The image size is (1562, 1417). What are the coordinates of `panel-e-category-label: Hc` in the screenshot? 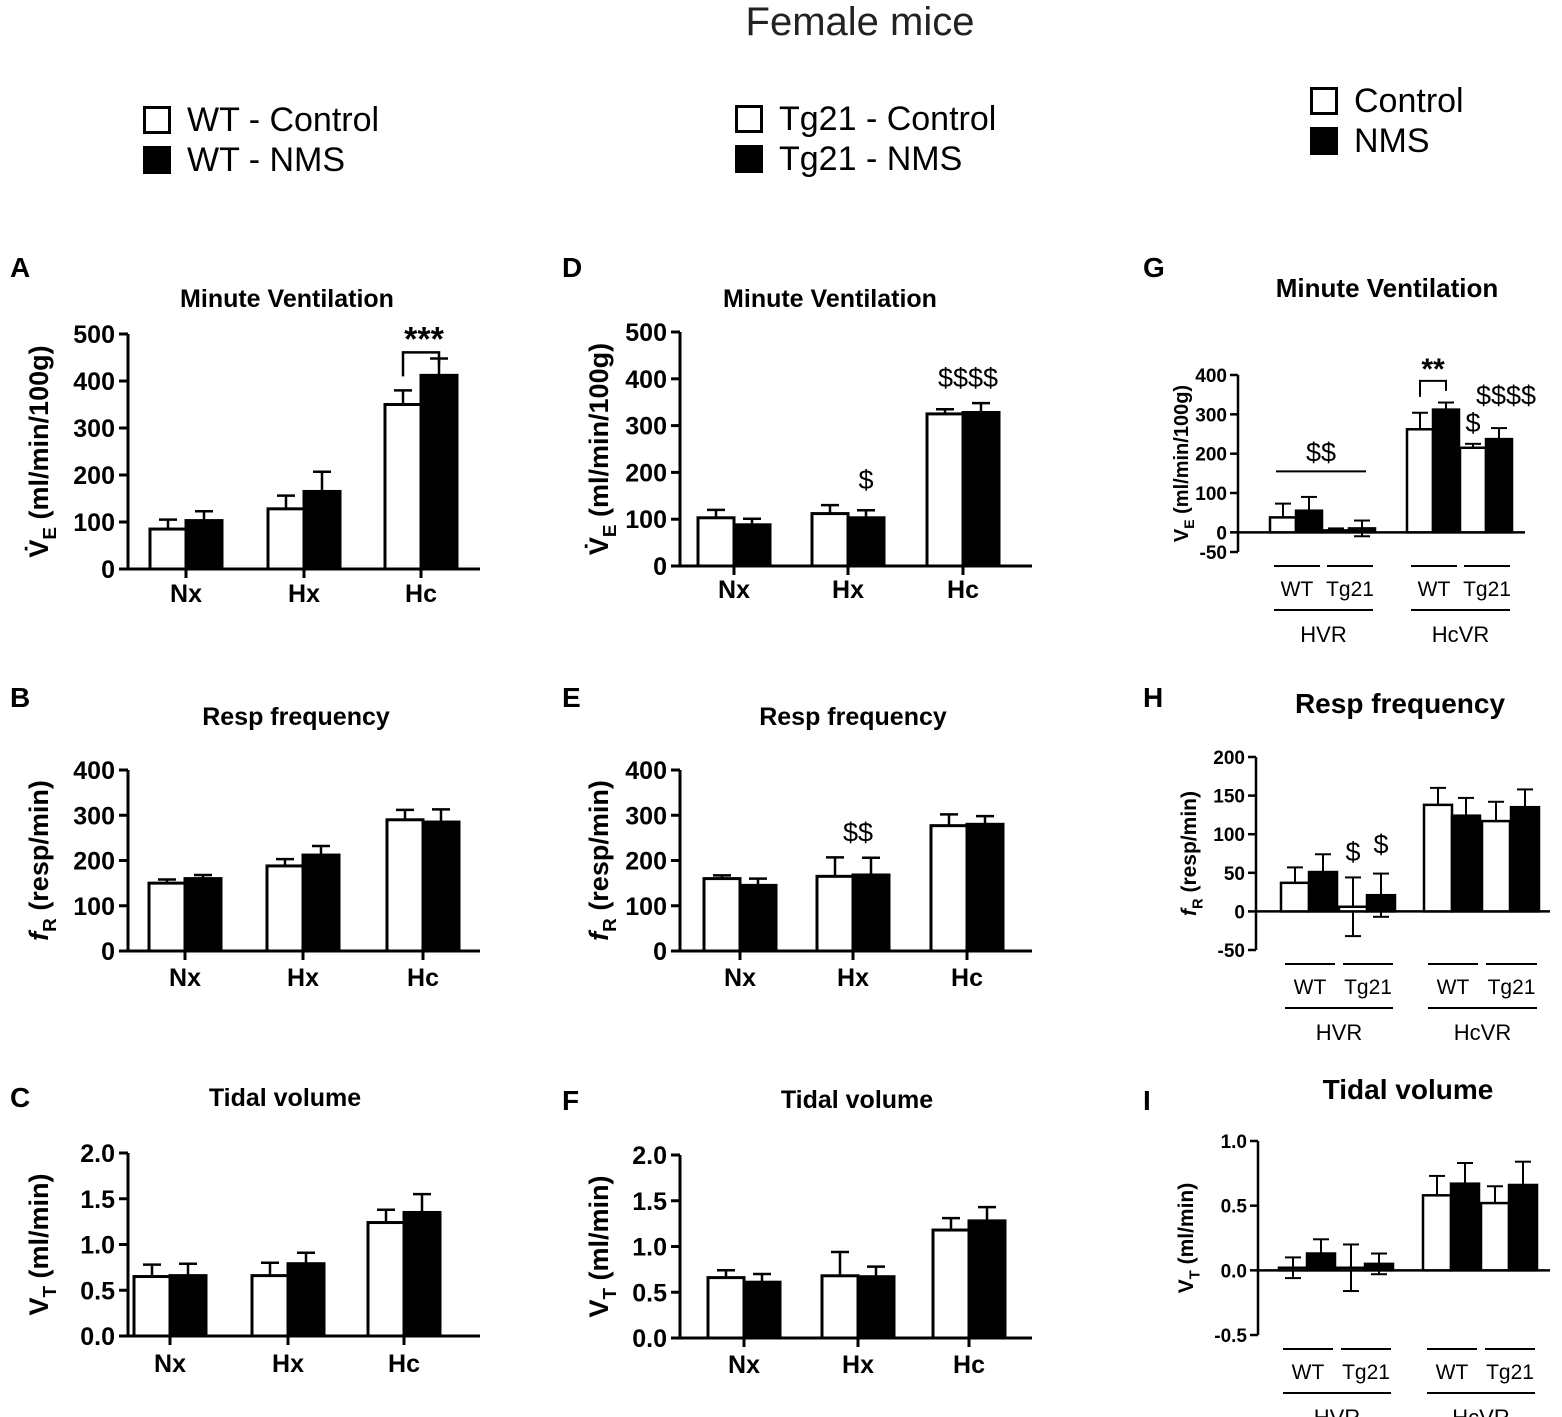 It's located at (967, 978).